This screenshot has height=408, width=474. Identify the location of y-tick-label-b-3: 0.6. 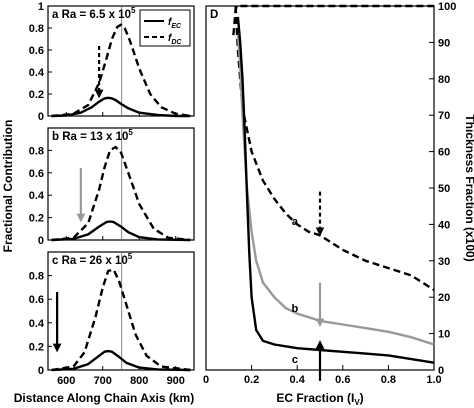
(36, 174).